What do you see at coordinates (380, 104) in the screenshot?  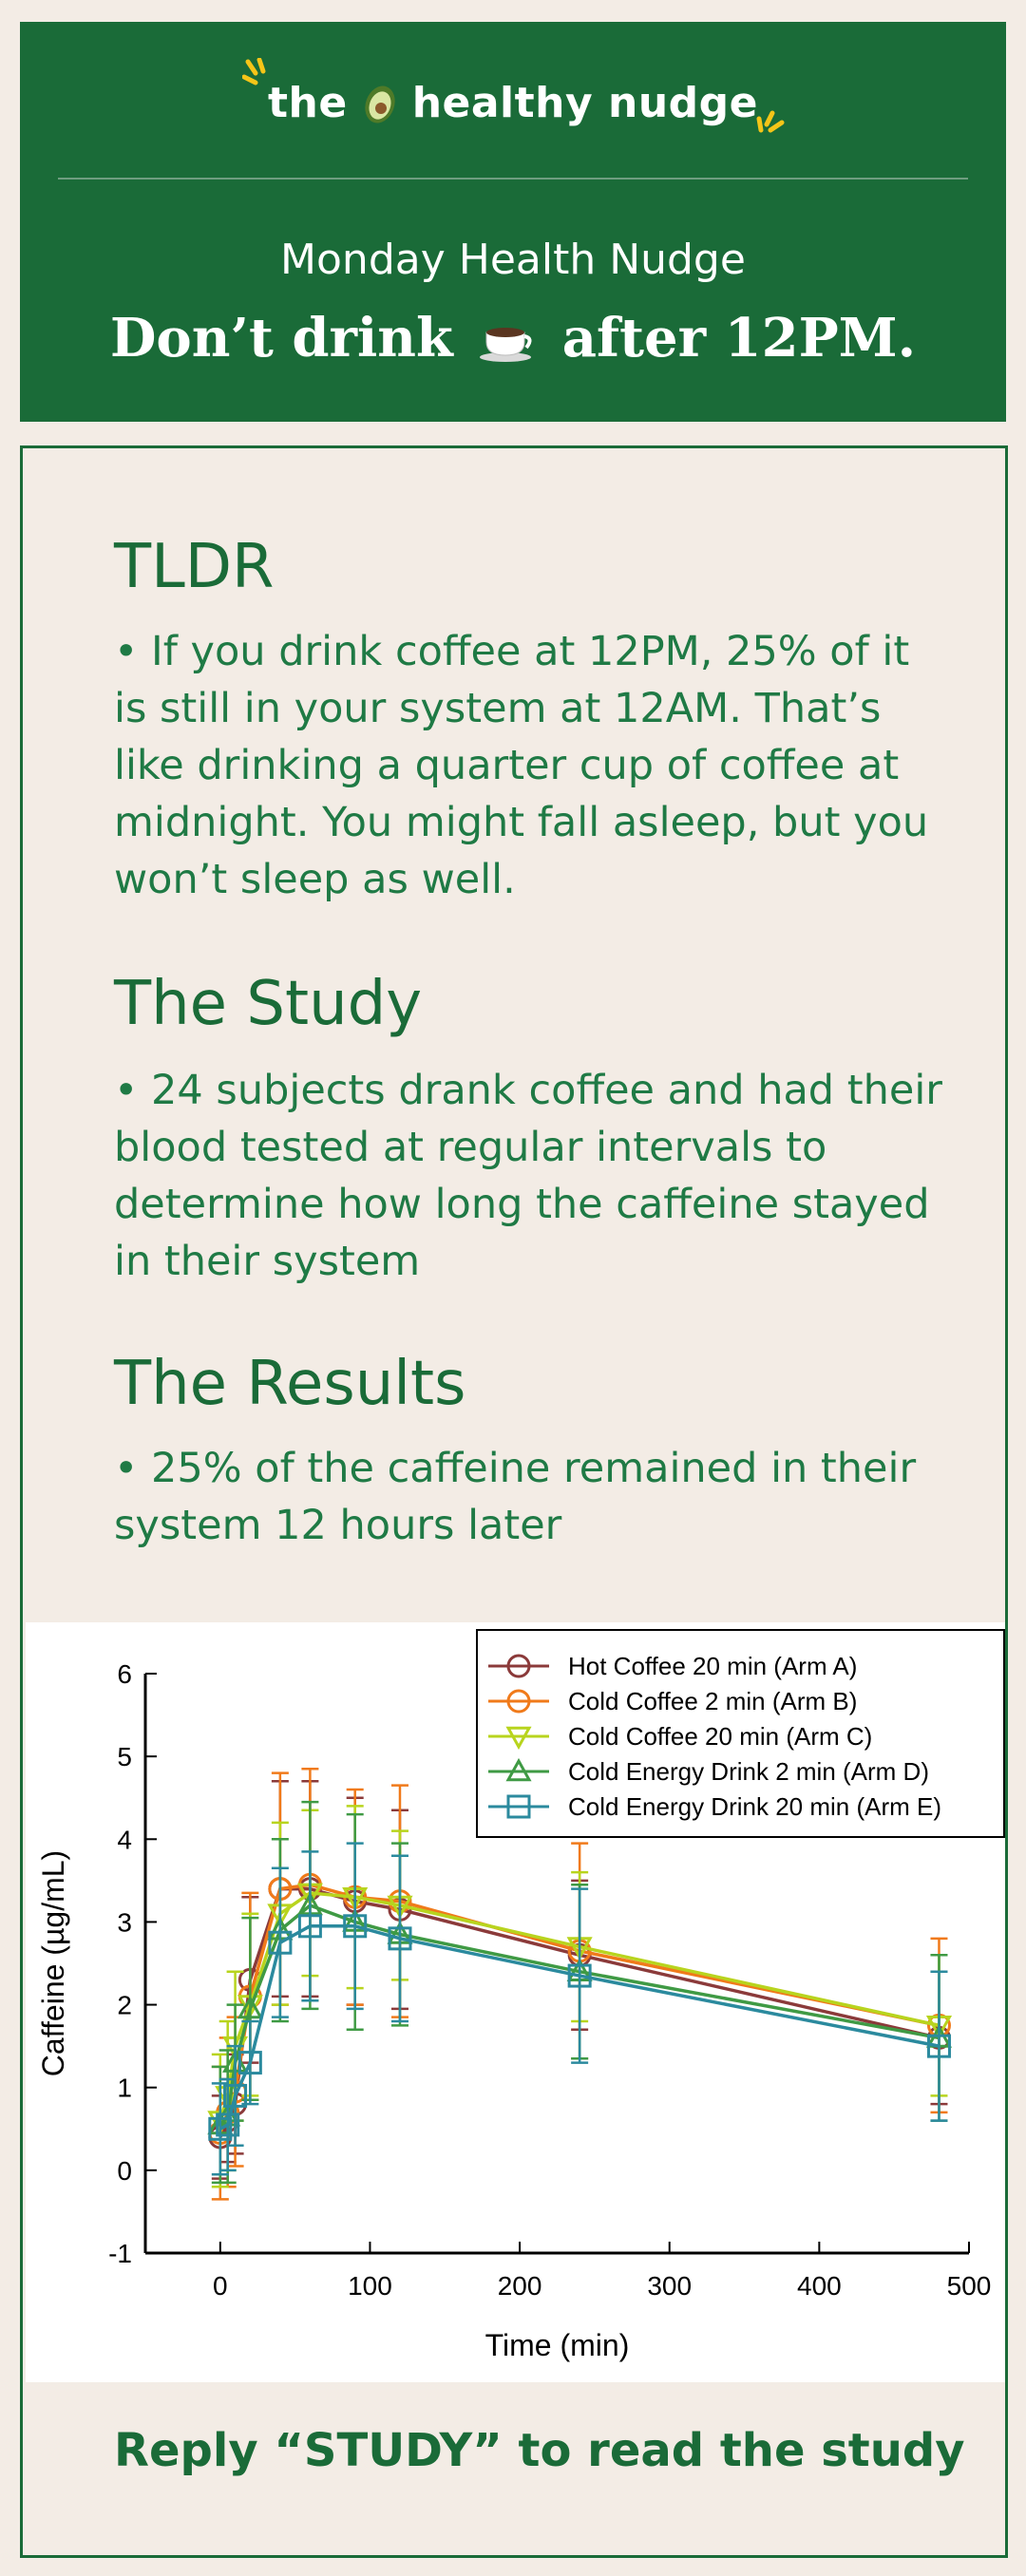 I see `avocado-icon` at bounding box center [380, 104].